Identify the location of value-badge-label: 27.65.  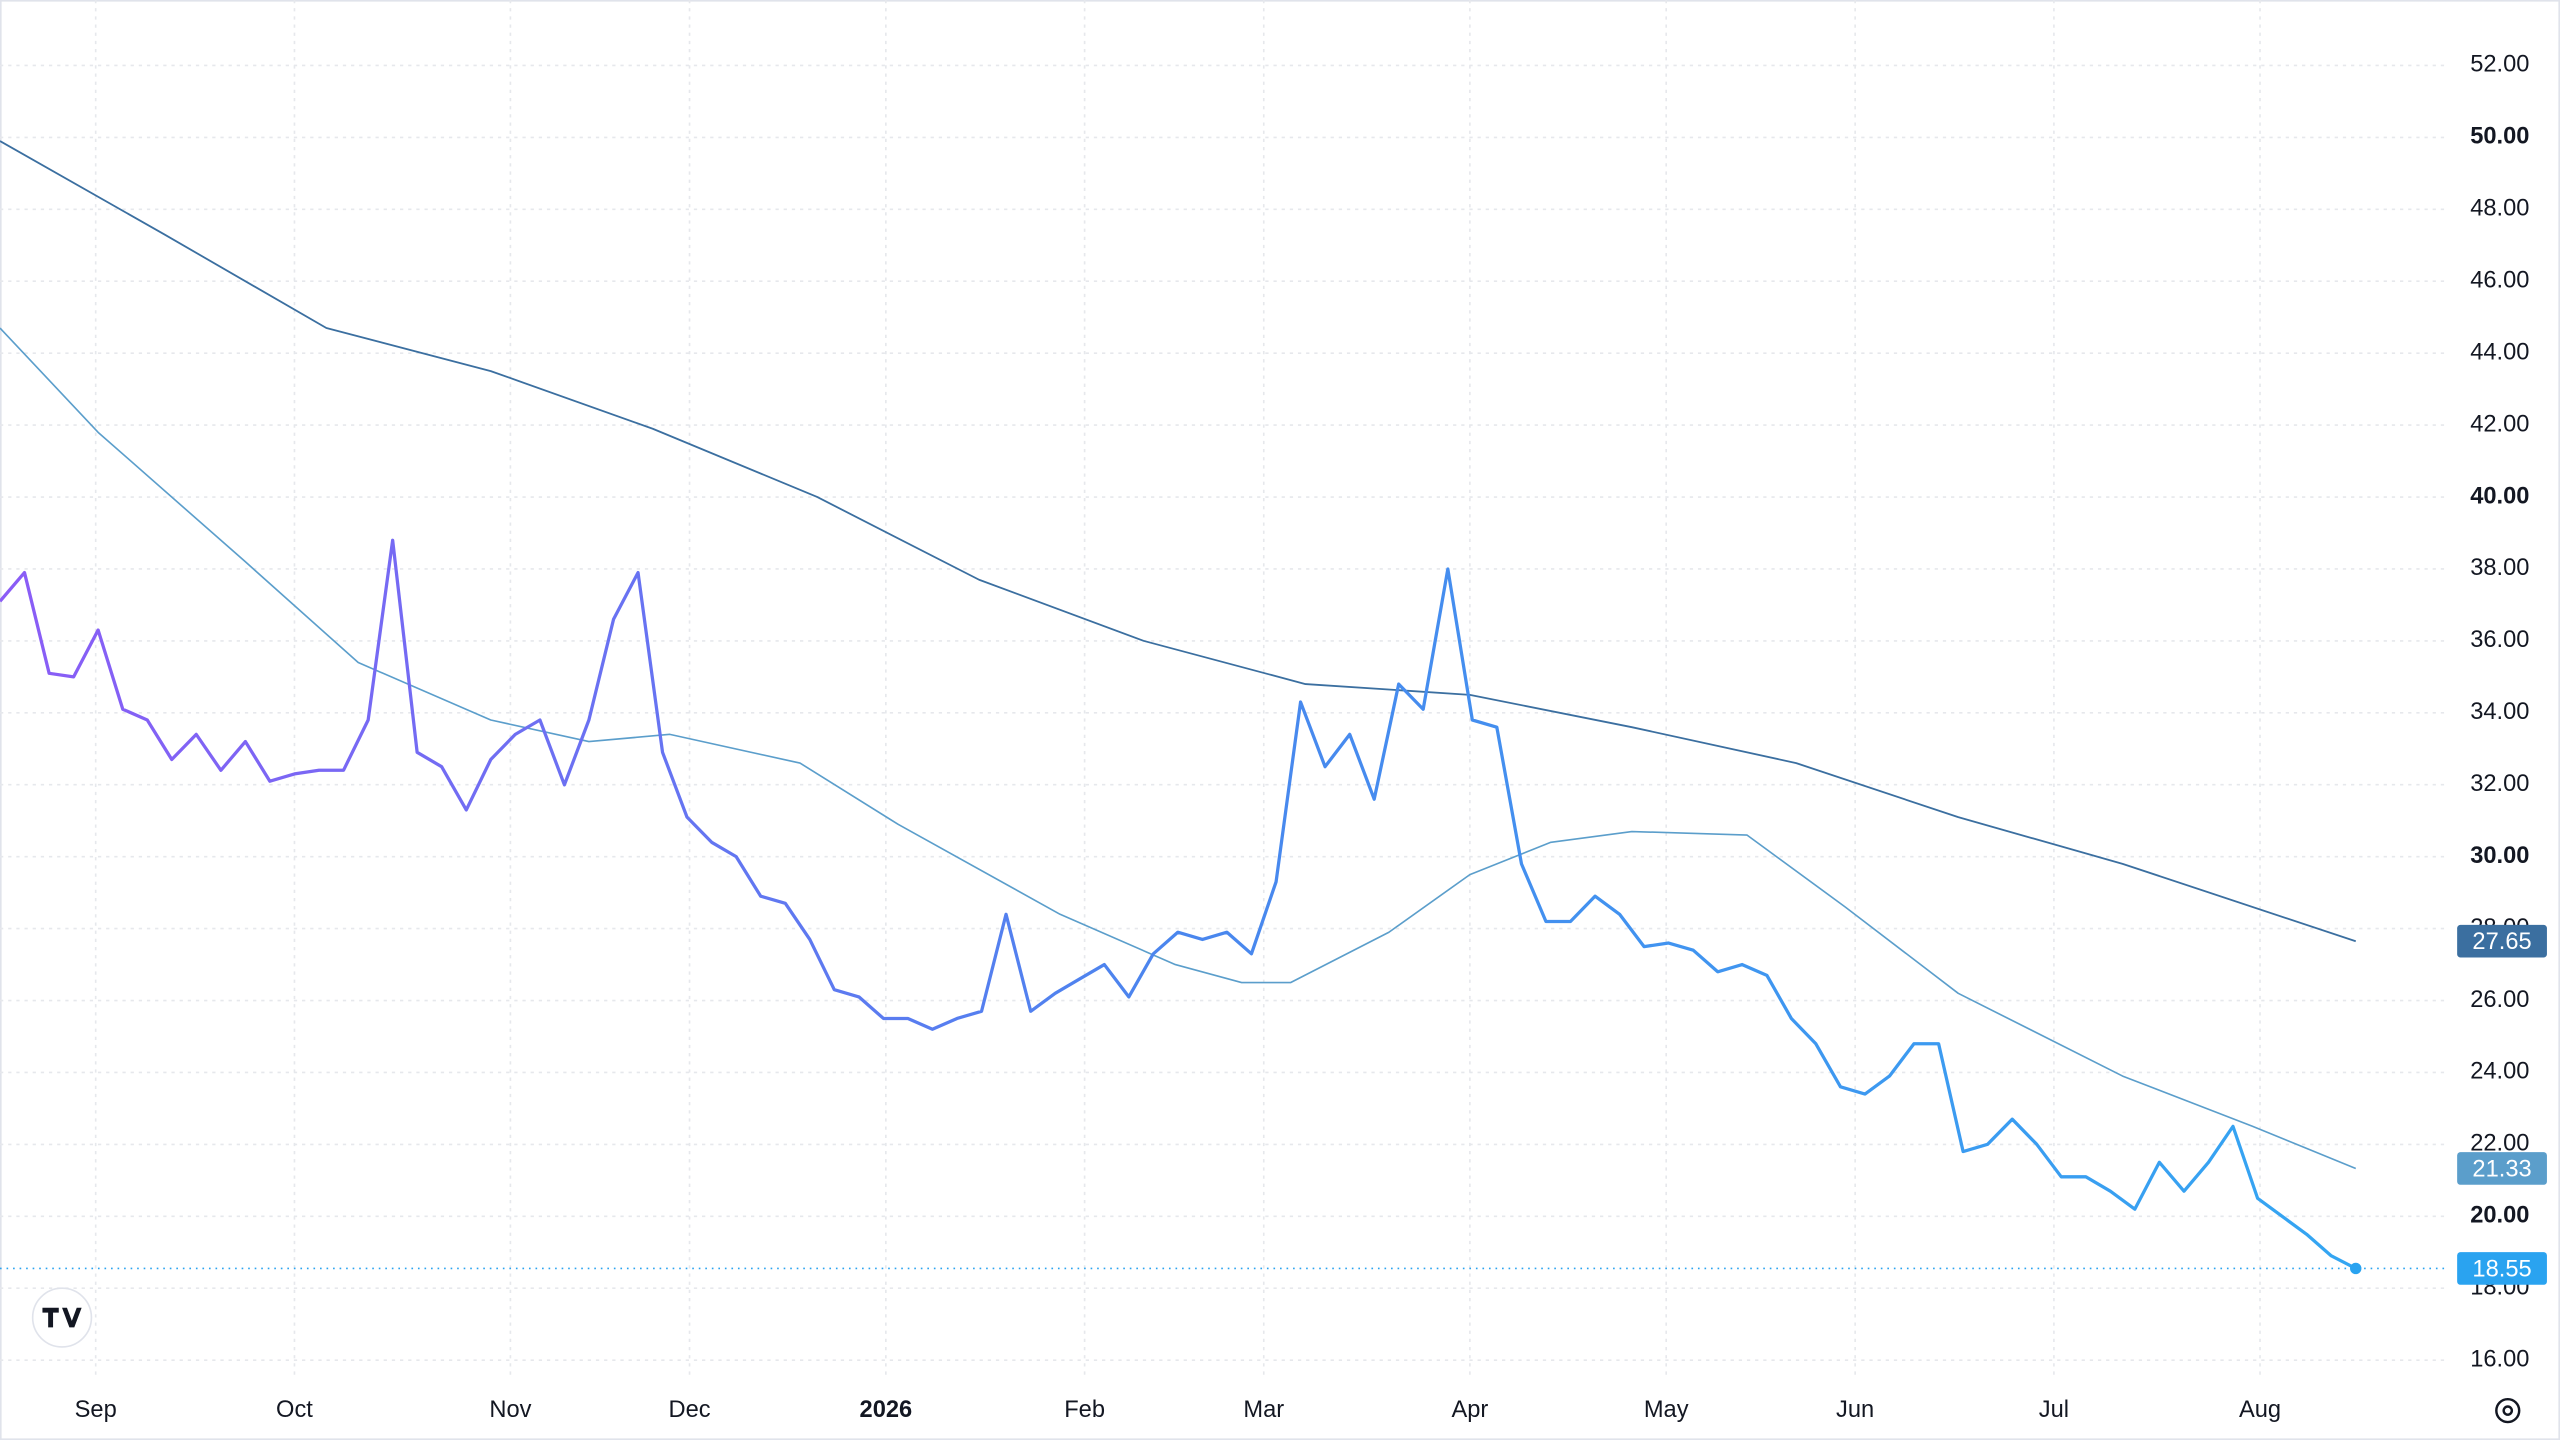
(2501, 942).